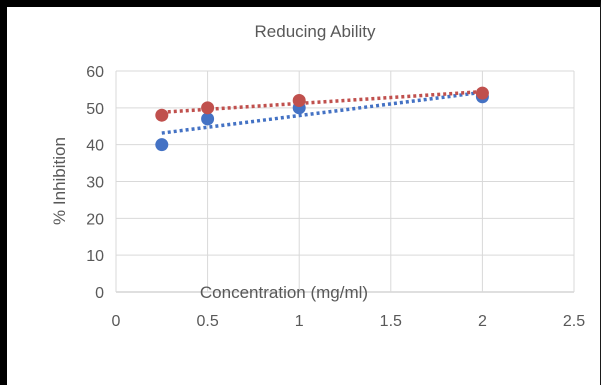 The image size is (601, 385). Describe the element at coordinates (95, 72) in the screenshot. I see `y-tick-label: 60` at that location.